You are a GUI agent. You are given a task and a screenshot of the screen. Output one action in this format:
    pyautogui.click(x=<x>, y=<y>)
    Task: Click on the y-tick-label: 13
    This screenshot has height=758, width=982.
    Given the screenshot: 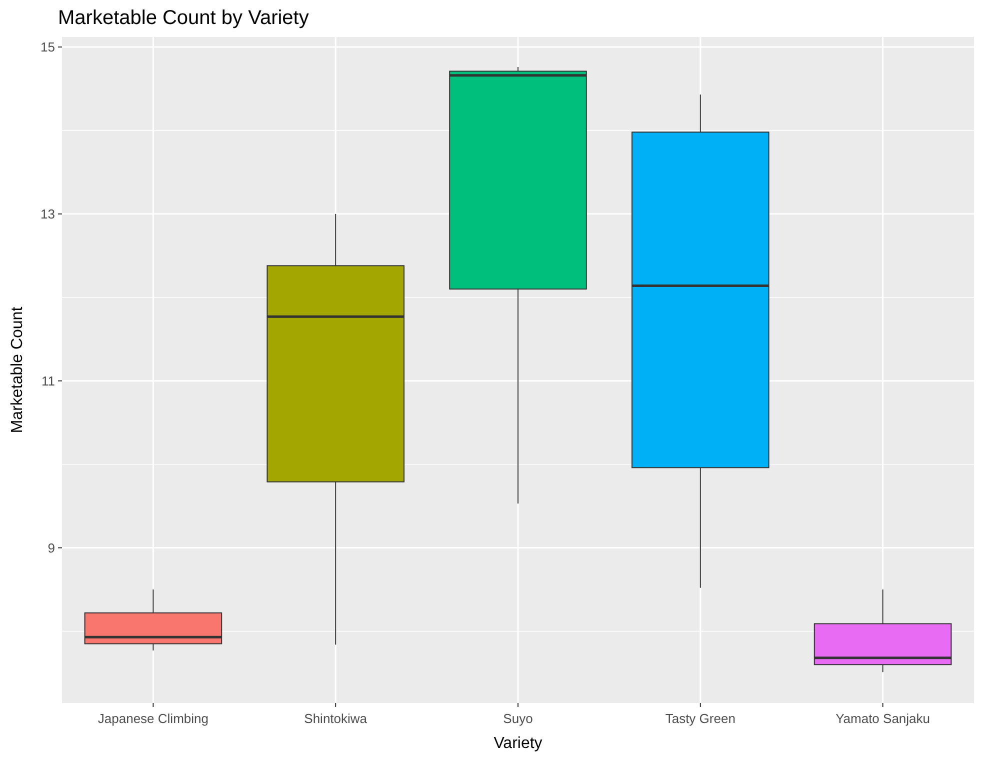 What is the action you would take?
    pyautogui.click(x=47, y=214)
    